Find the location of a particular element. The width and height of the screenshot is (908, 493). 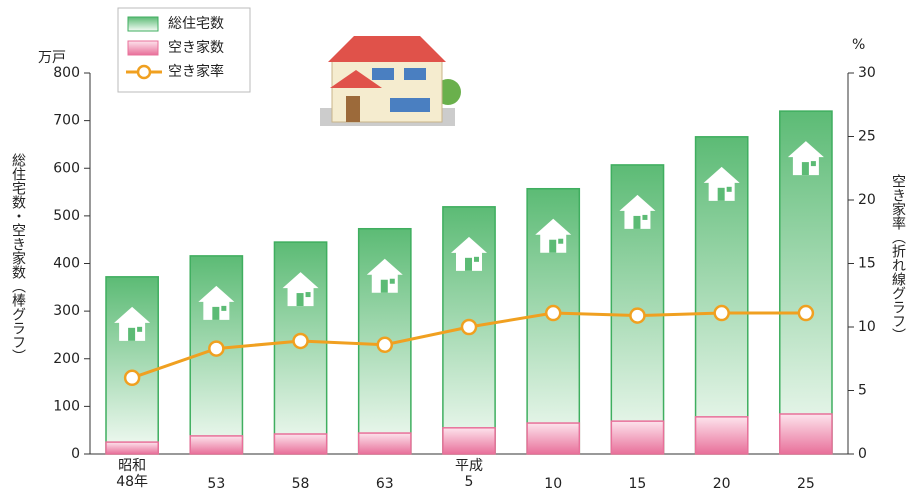

y-tick-label: 600 is located at coordinates (66, 168).